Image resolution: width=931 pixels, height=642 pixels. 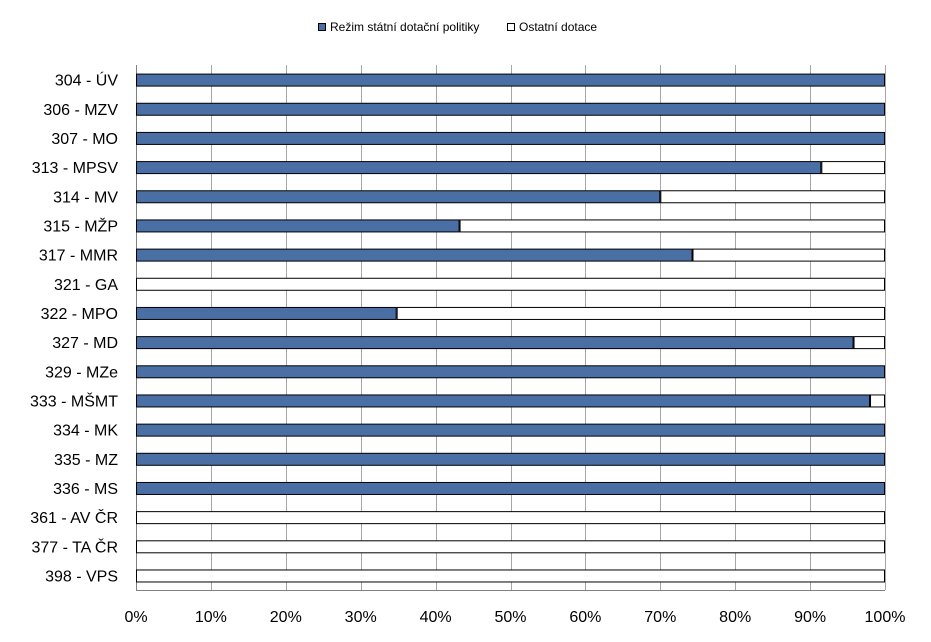 What do you see at coordinates (84, 139) in the screenshot?
I see `category-label: 307 - MO` at bounding box center [84, 139].